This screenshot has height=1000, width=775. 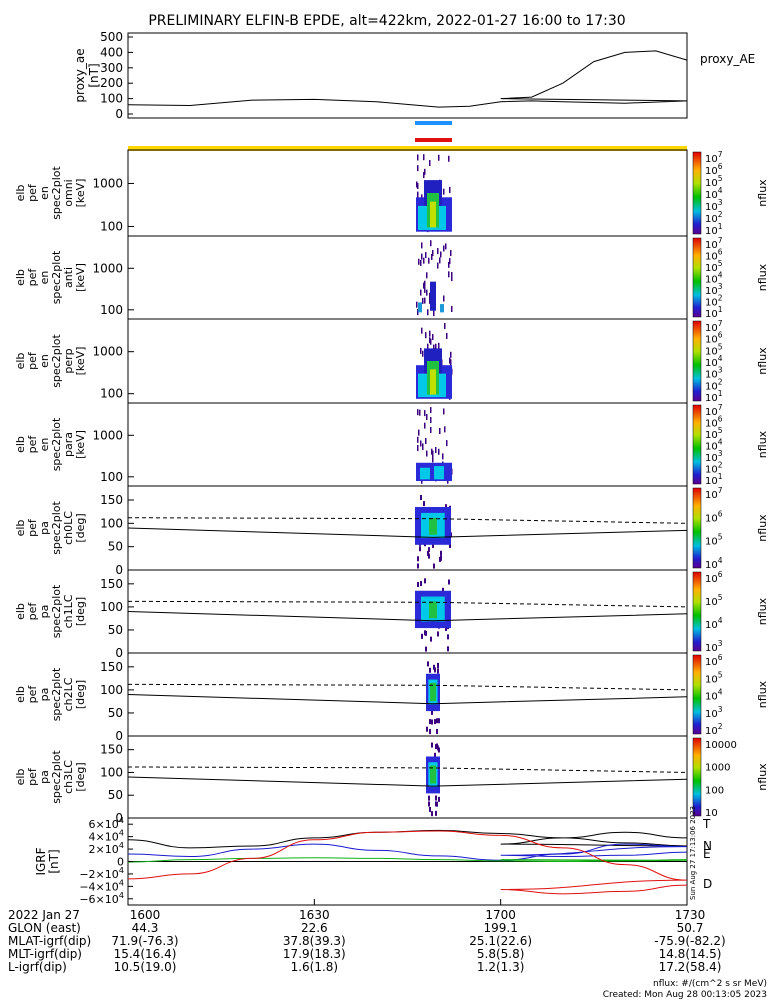 I want to click on xaxis-row-label: MLT-igrf(dip), so click(x=45, y=954).